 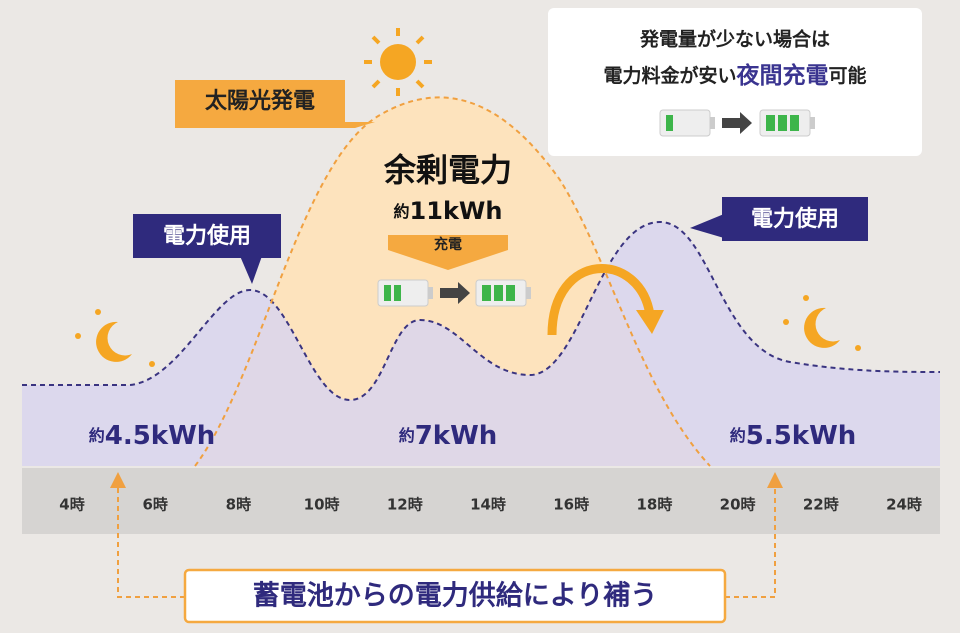 What do you see at coordinates (154, 505) in the screenshot?
I see `hour-label: 6時` at bounding box center [154, 505].